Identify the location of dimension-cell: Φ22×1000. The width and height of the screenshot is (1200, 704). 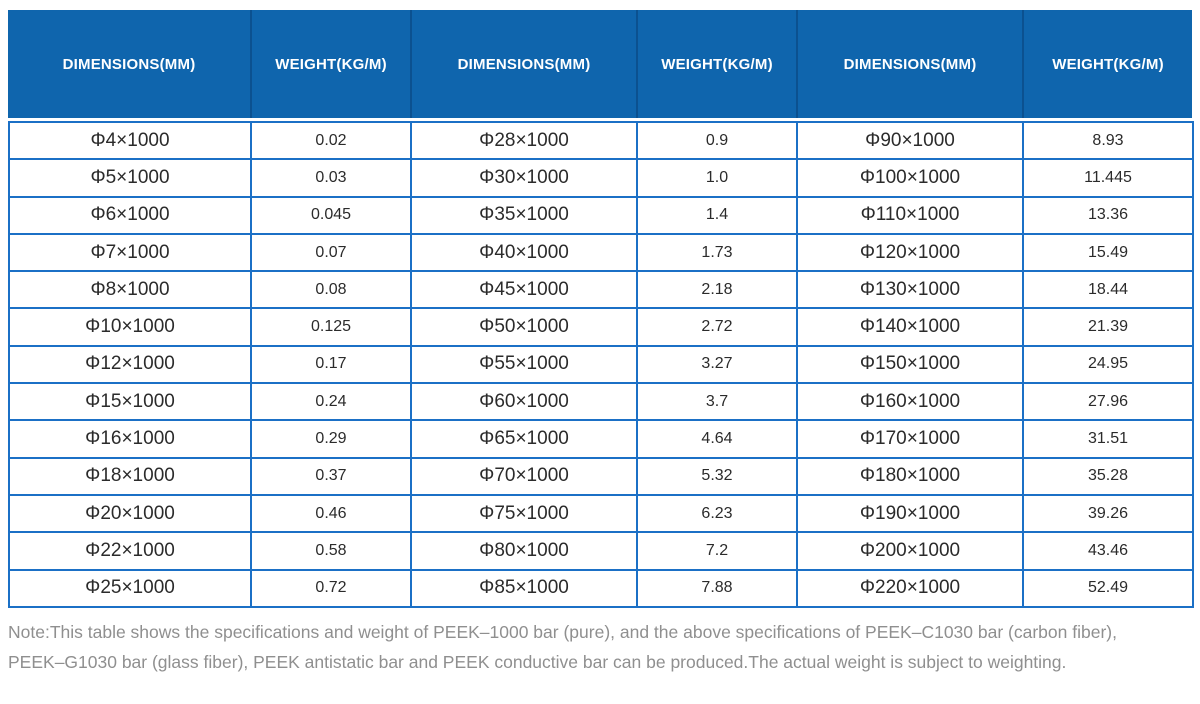
(130, 551).